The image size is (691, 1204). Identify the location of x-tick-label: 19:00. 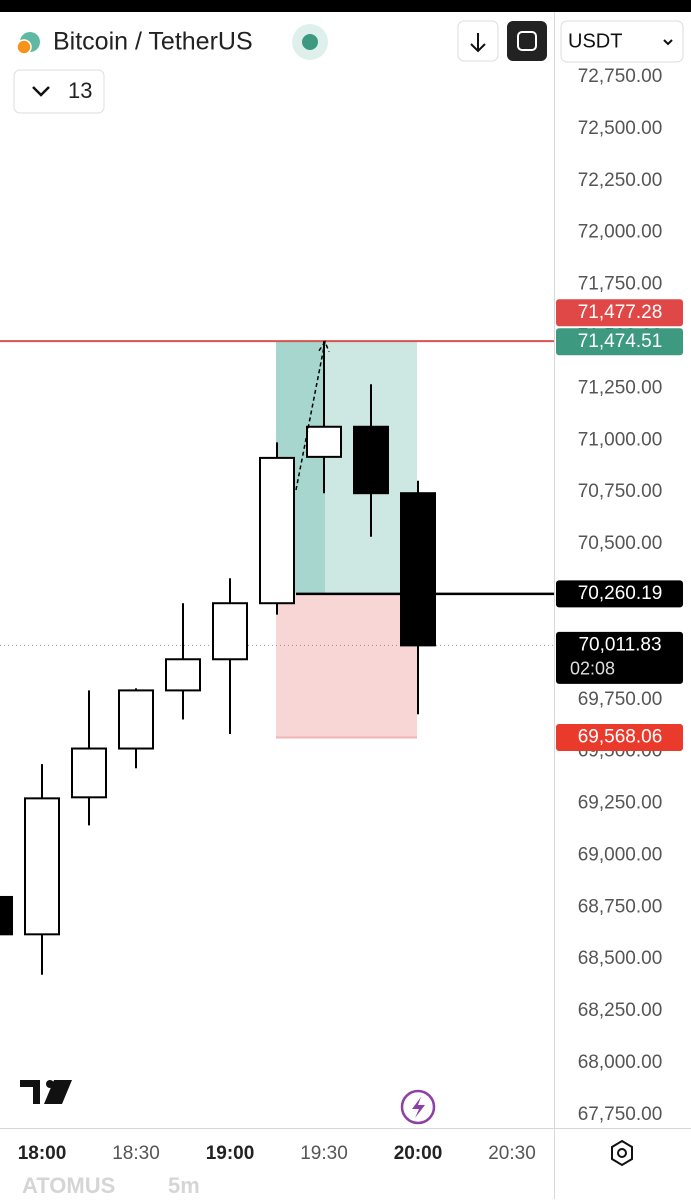
(230, 1153).